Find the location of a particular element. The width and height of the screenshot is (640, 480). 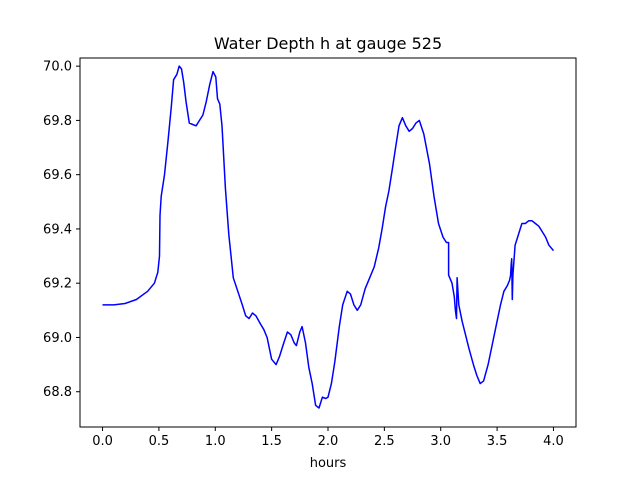

y-tick-label: 68.8 is located at coordinates (57, 392).